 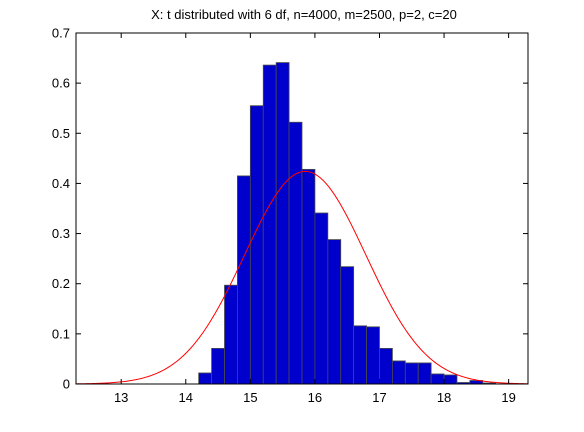 I want to click on x-tick-label: 17, so click(x=379, y=397).